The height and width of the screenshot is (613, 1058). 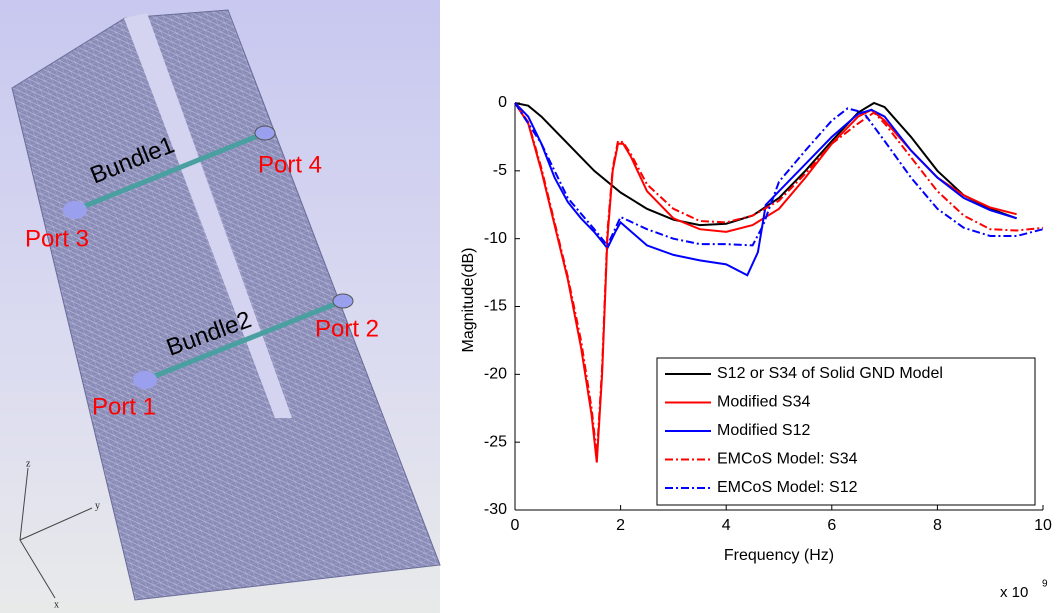 What do you see at coordinates (787, 487) in the screenshot?
I see `legend-label: EMCoS Model: S12` at bounding box center [787, 487].